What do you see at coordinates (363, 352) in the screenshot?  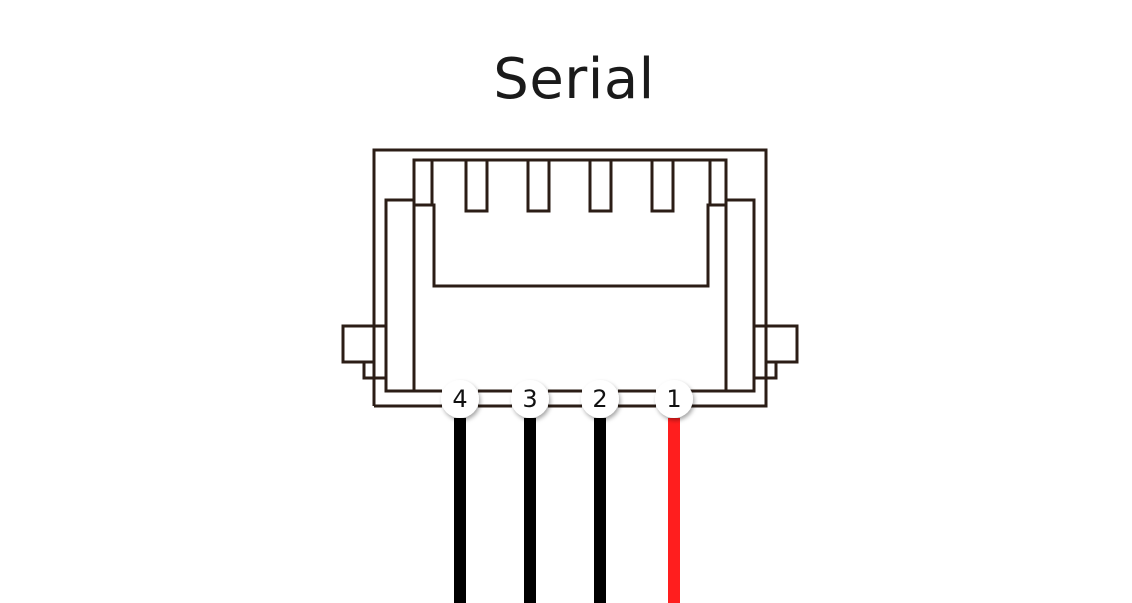 I see `latch-left` at bounding box center [363, 352].